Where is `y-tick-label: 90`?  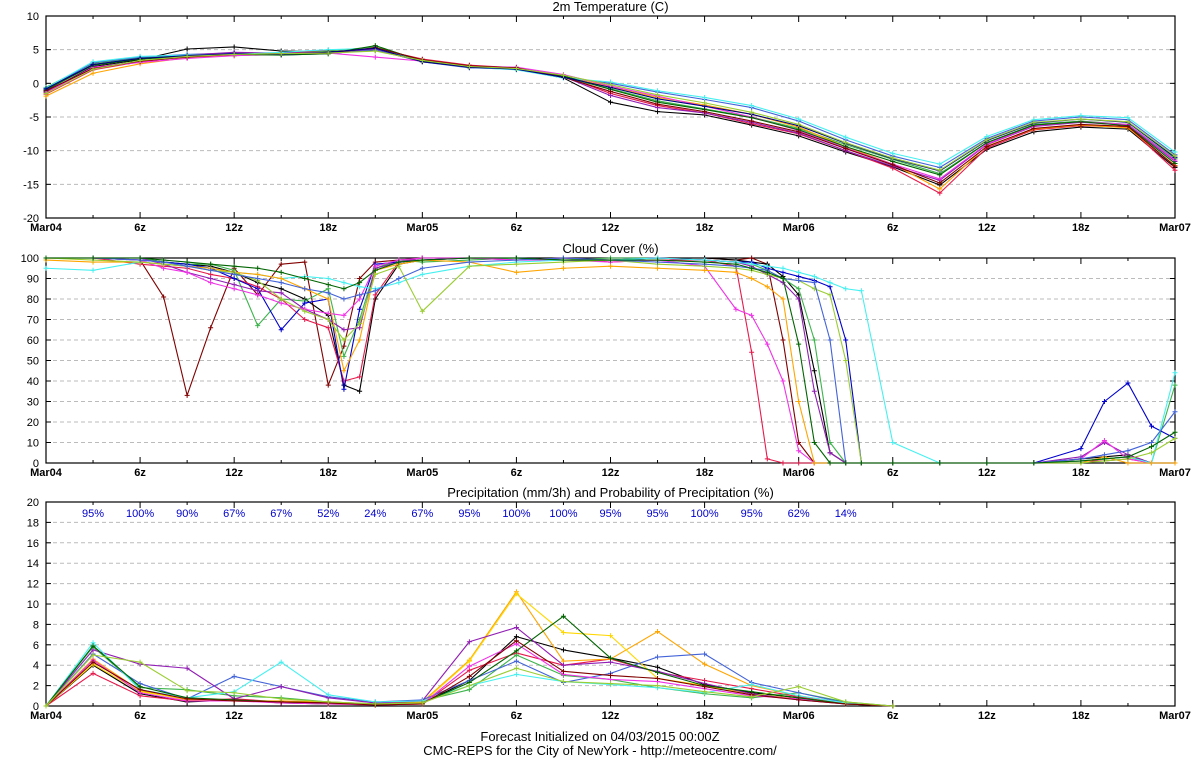 y-tick-label: 90 is located at coordinates (33, 280).